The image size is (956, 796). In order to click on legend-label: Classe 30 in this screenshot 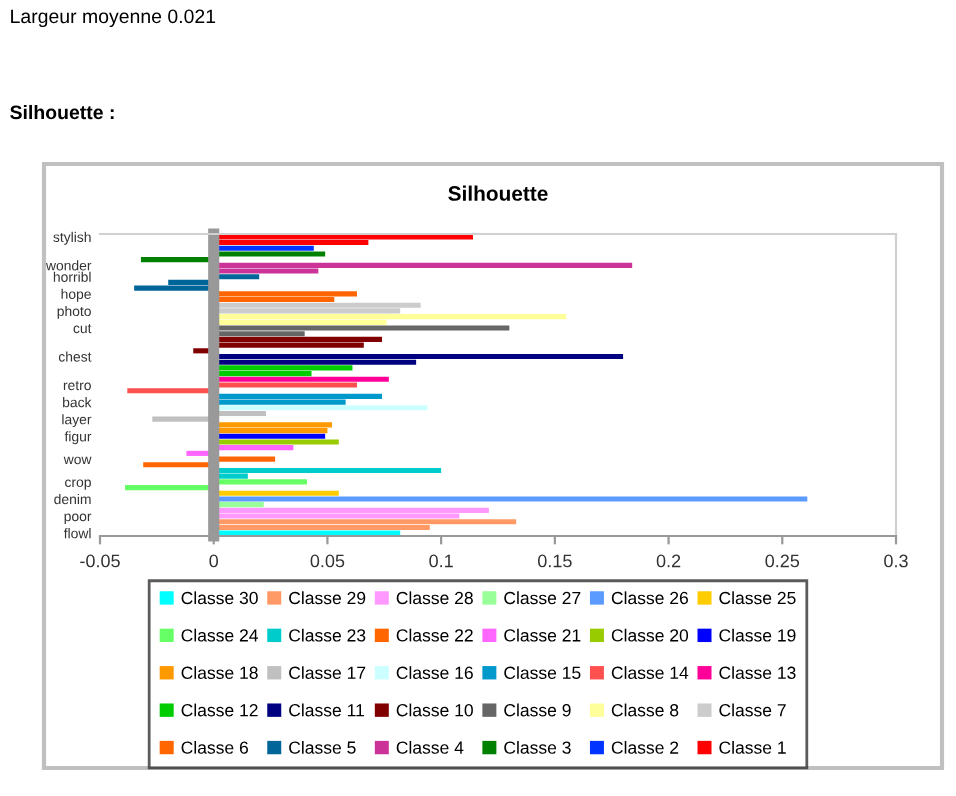, I will do `click(219, 598)`.